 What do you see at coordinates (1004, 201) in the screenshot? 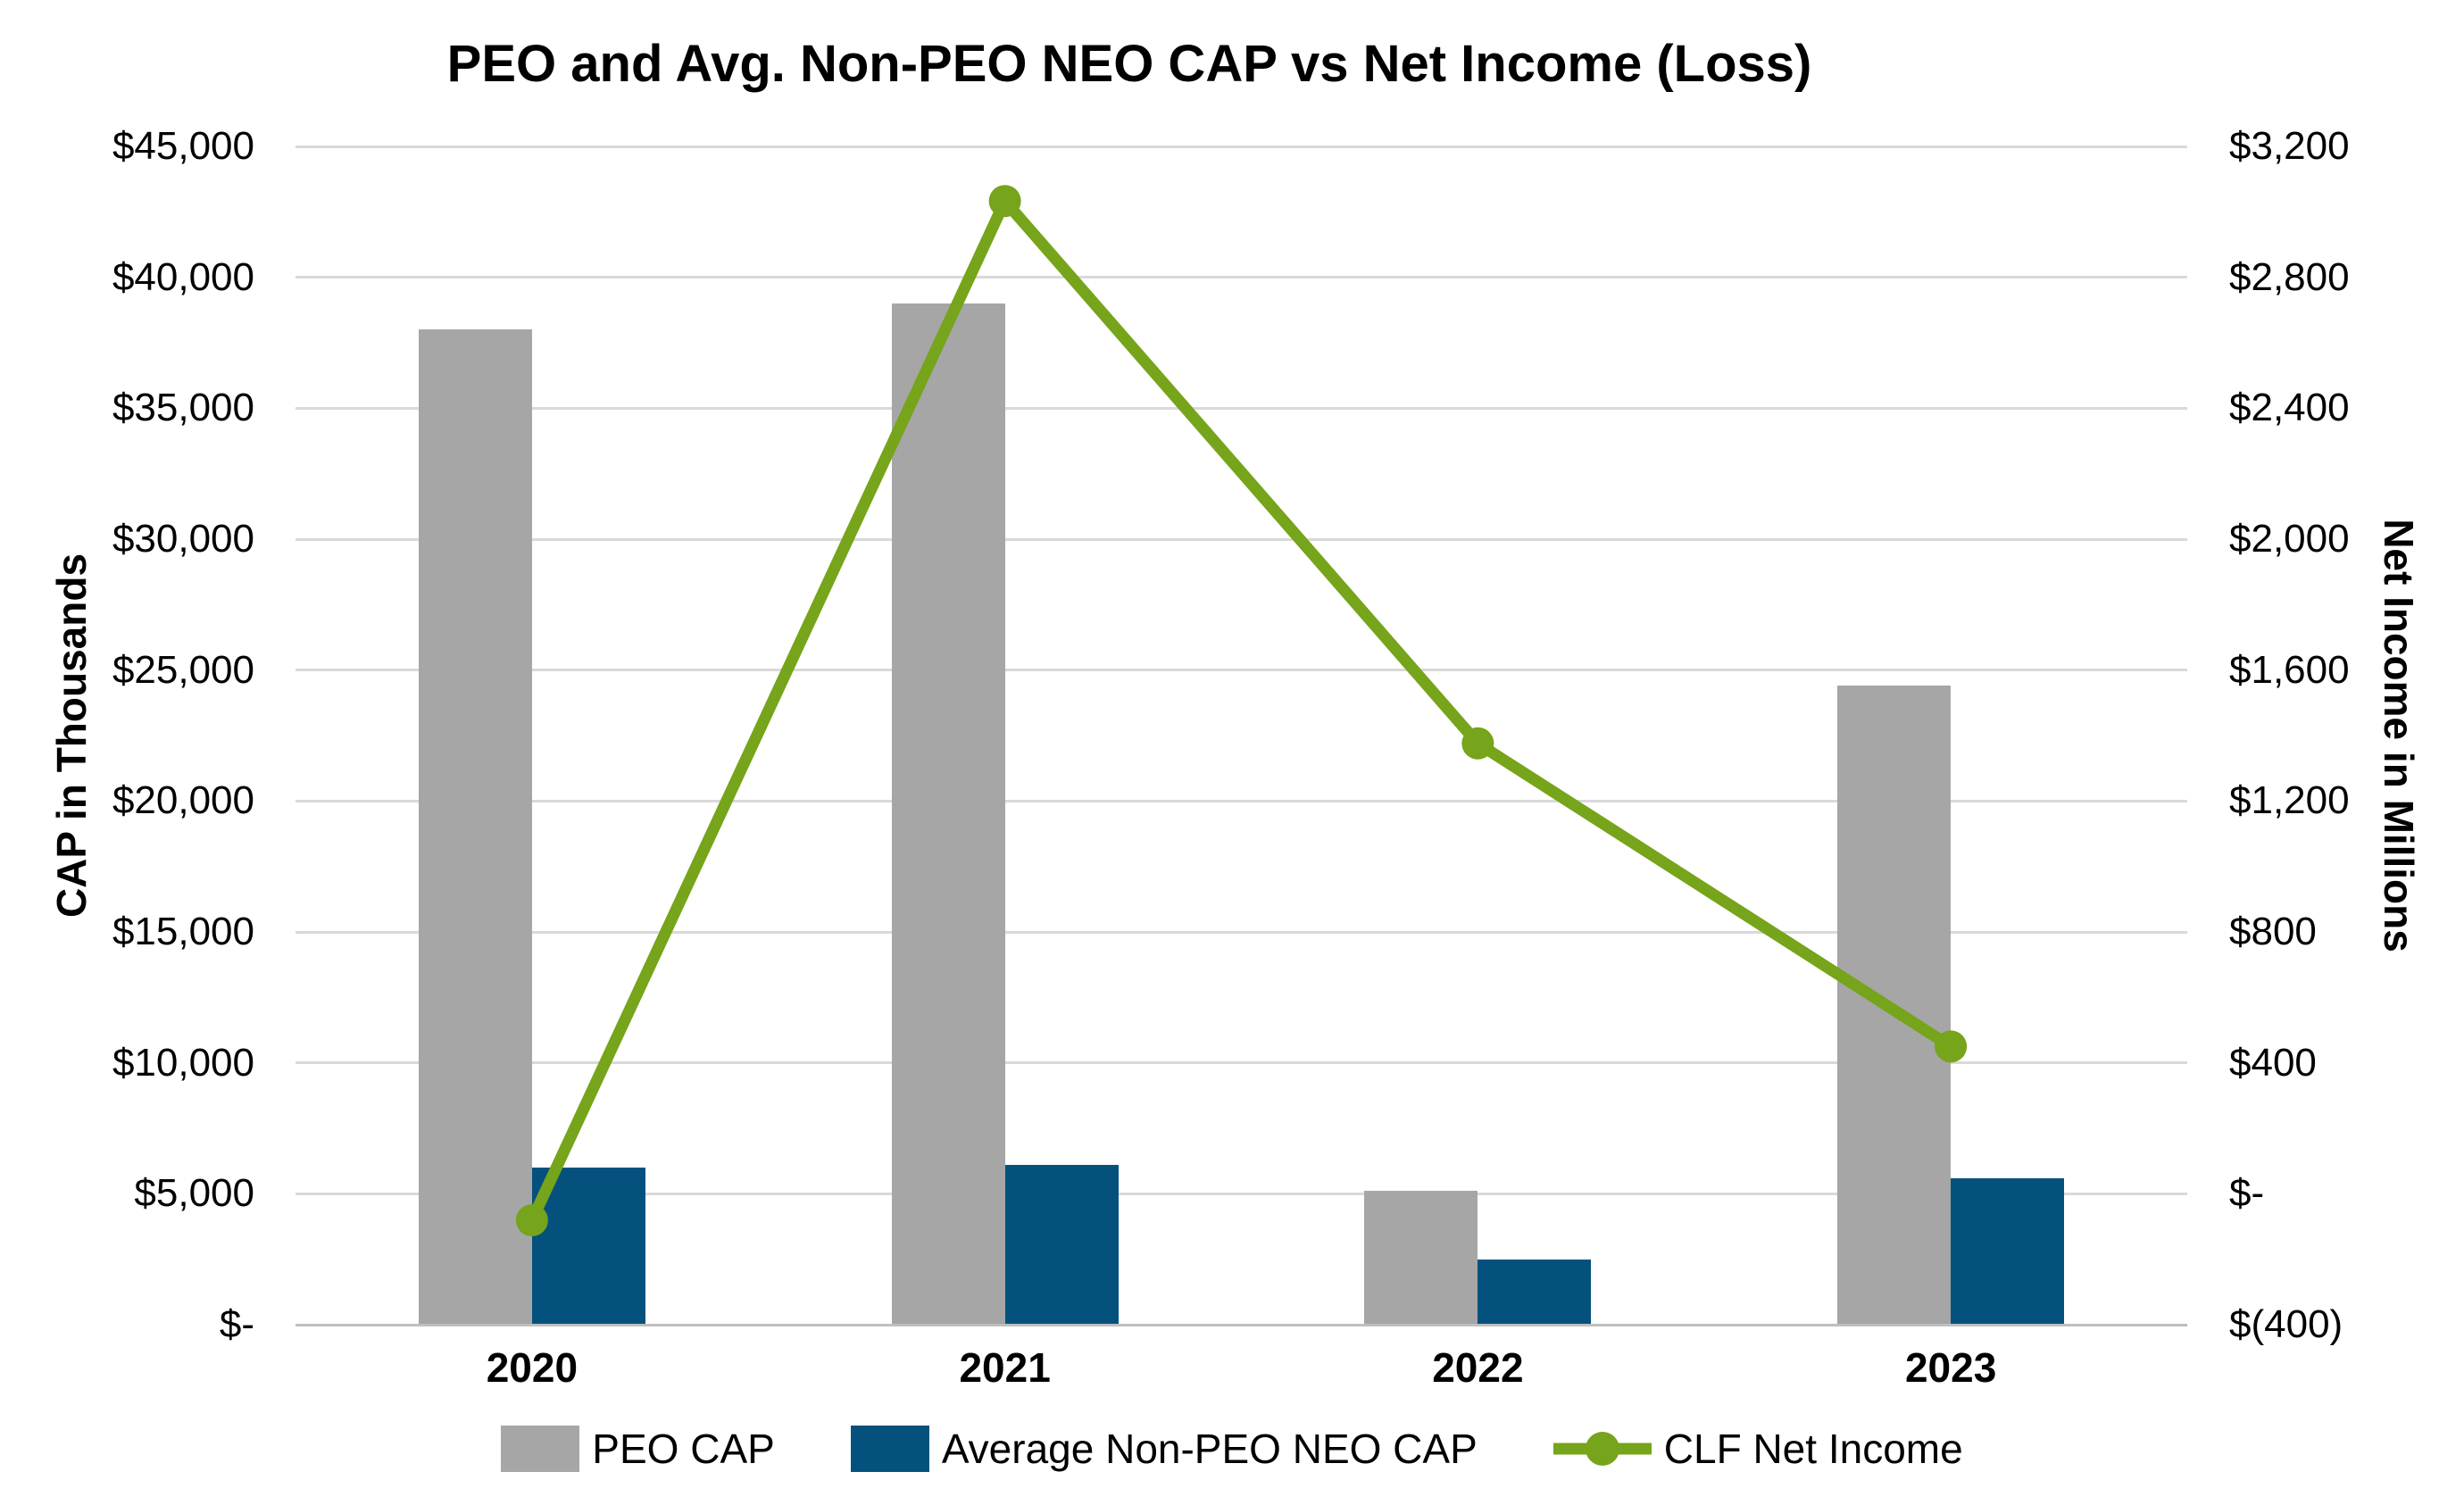
I see `line-point-2021` at bounding box center [1004, 201].